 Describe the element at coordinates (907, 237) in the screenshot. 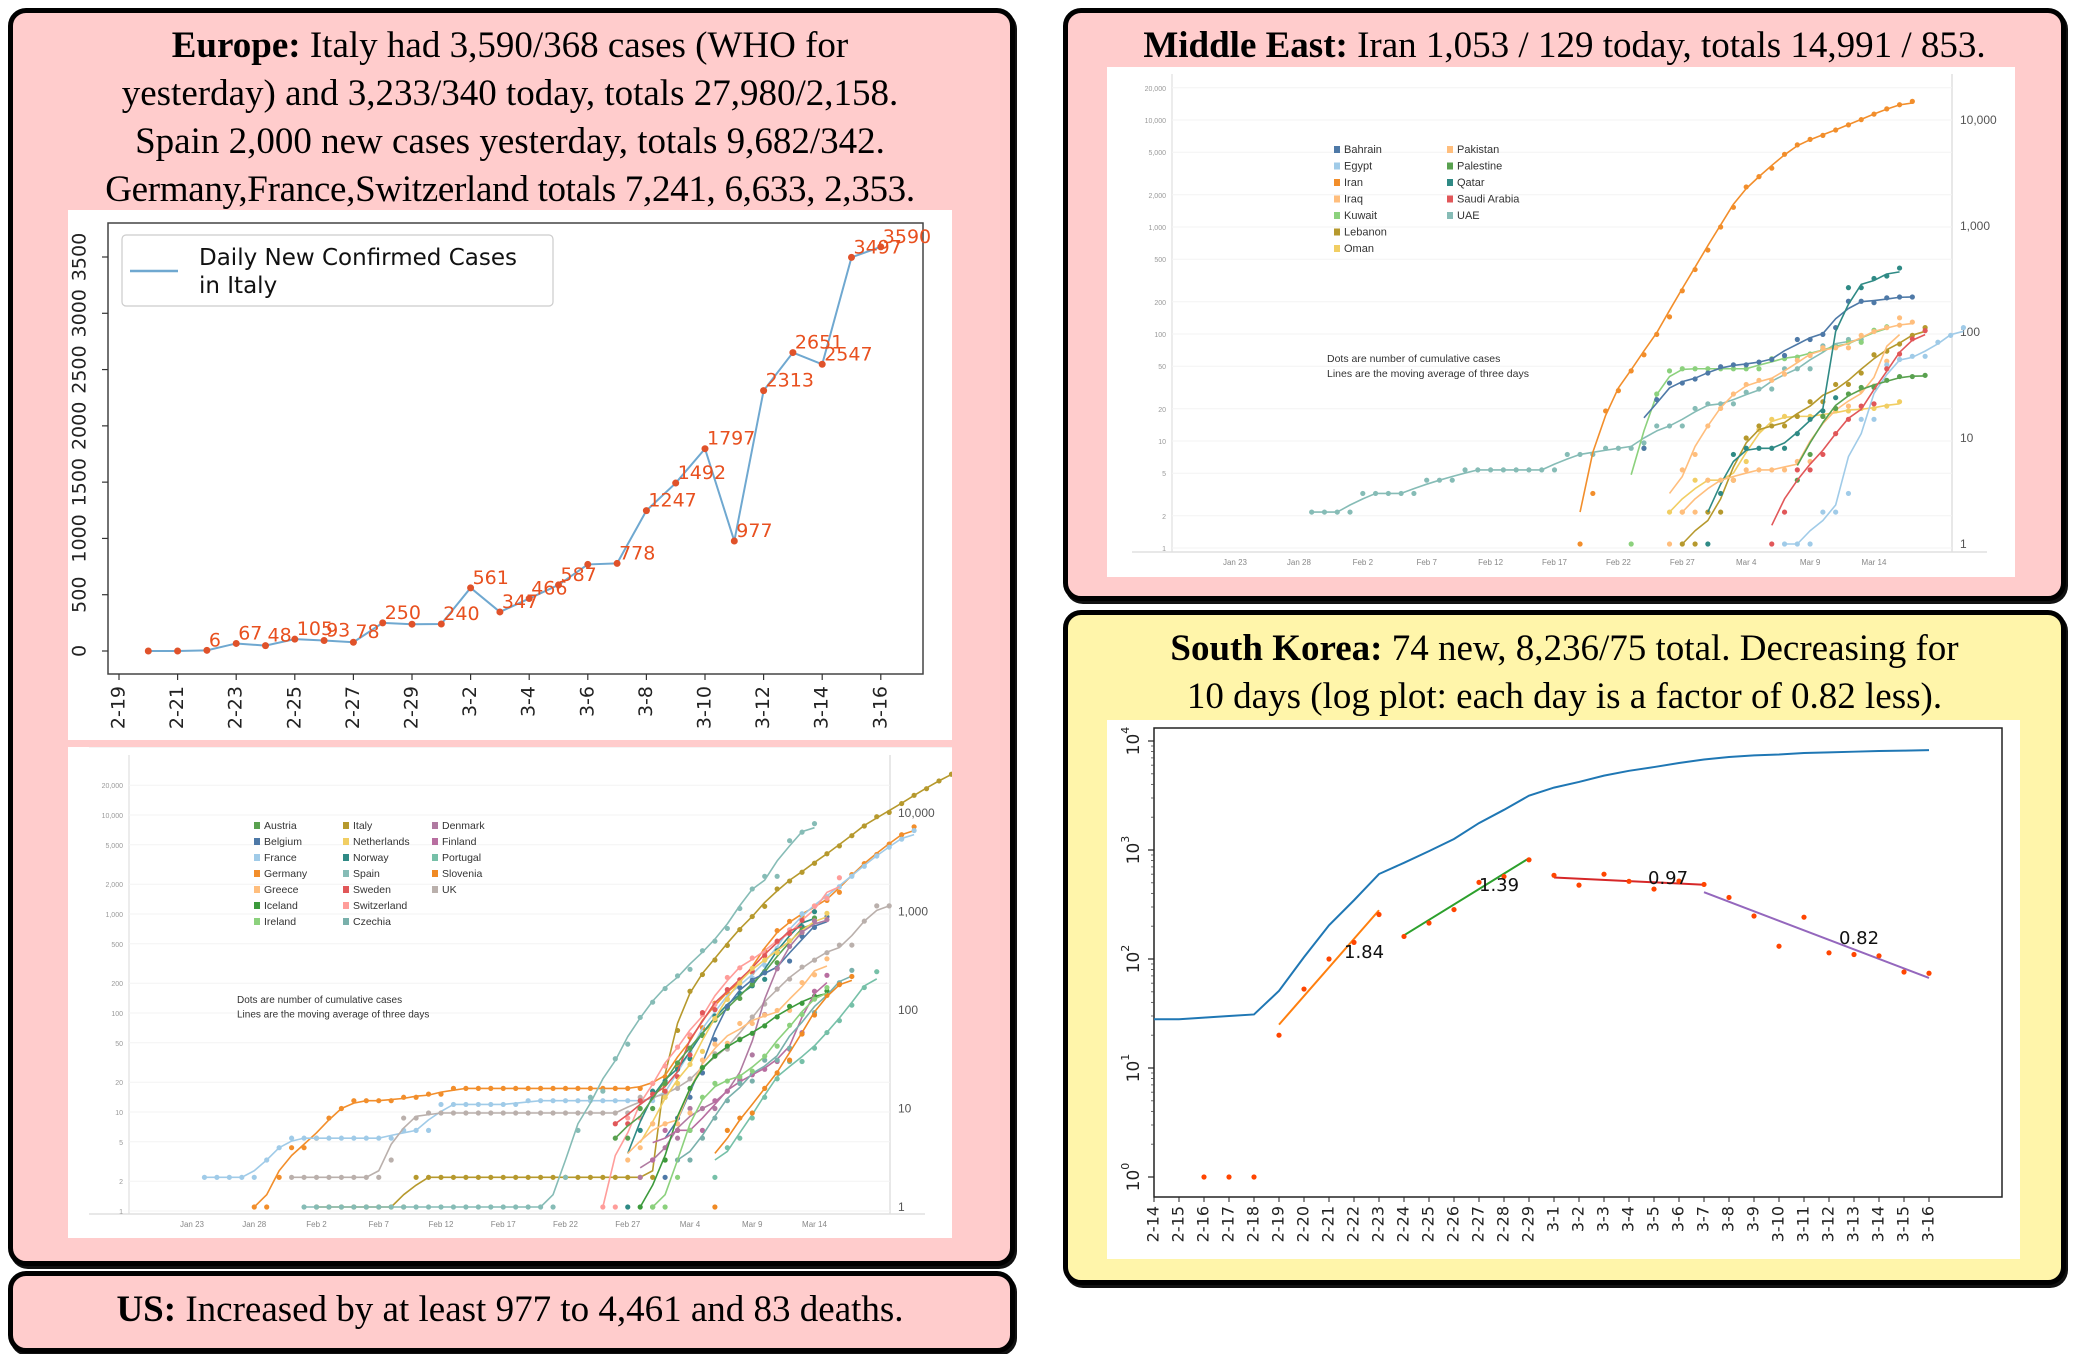

I see `data-label: 3590` at that location.